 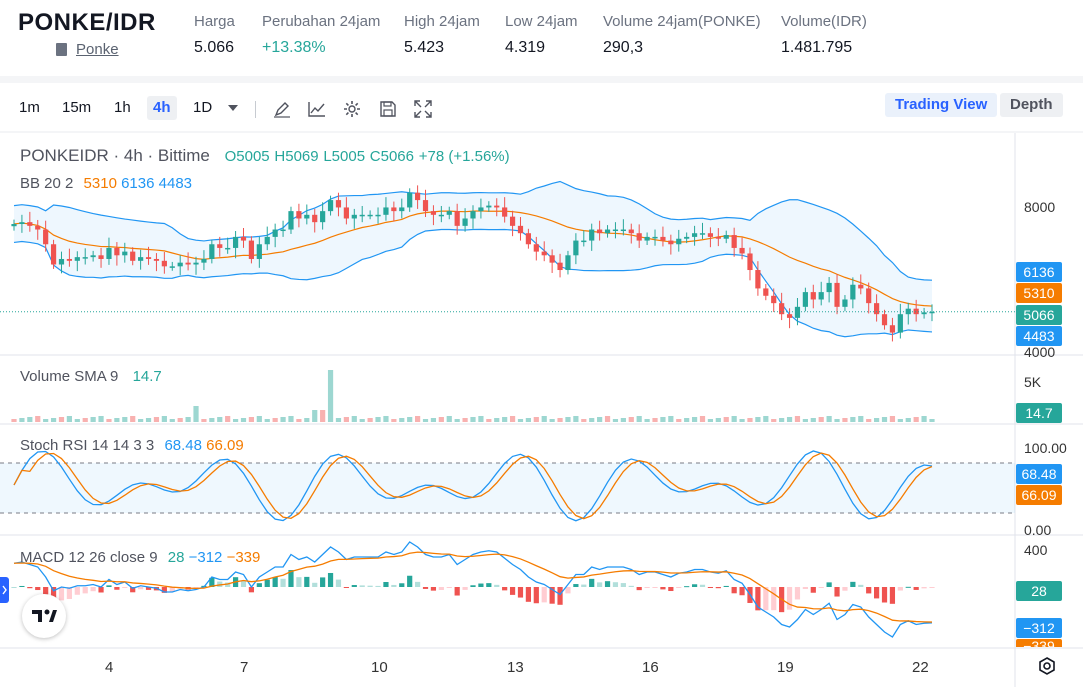 What do you see at coordinates (473, 589) in the screenshot?
I see `macd-line` at bounding box center [473, 589].